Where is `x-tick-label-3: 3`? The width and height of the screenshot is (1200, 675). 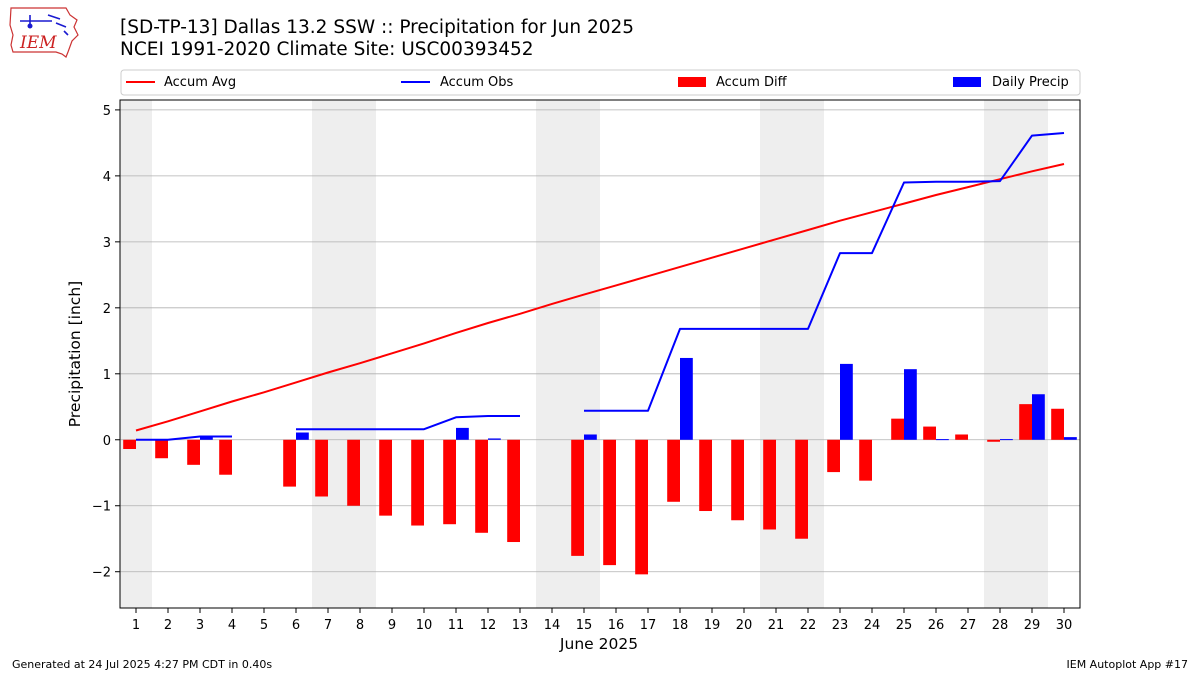
x-tick-label-3: 3 is located at coordinates (200, 625).